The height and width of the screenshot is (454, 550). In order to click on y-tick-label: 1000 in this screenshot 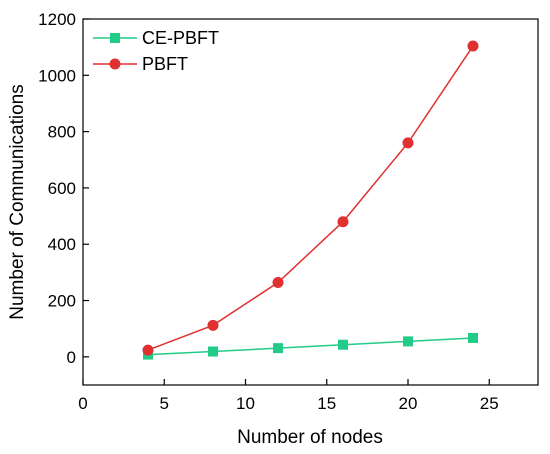, I will do `click(57, 75)`.